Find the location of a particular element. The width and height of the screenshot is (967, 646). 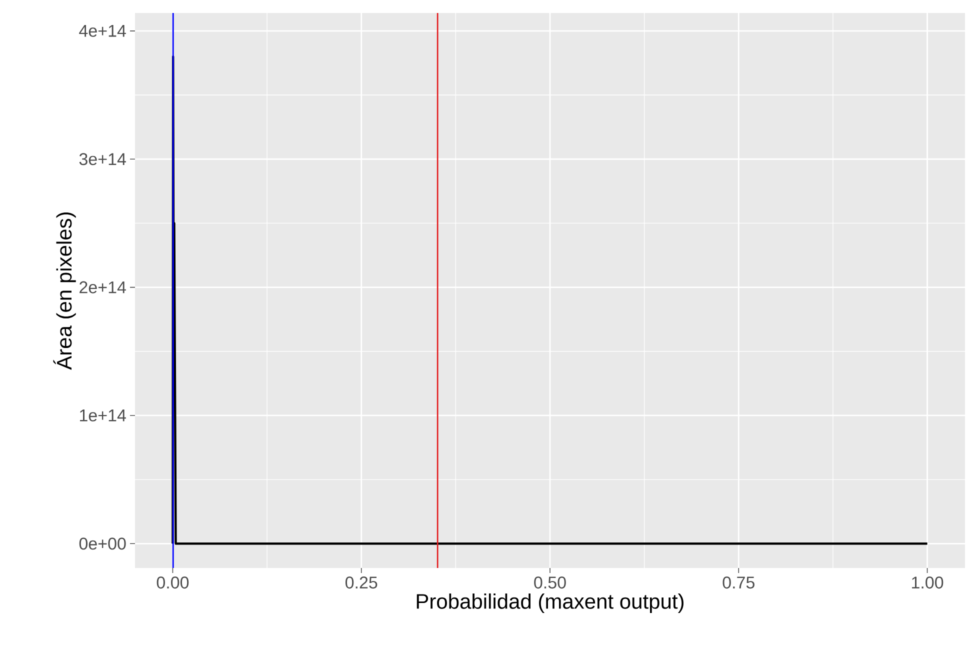

y-axis-title: Área (en pixeles) is located at coordinates (64, 291).